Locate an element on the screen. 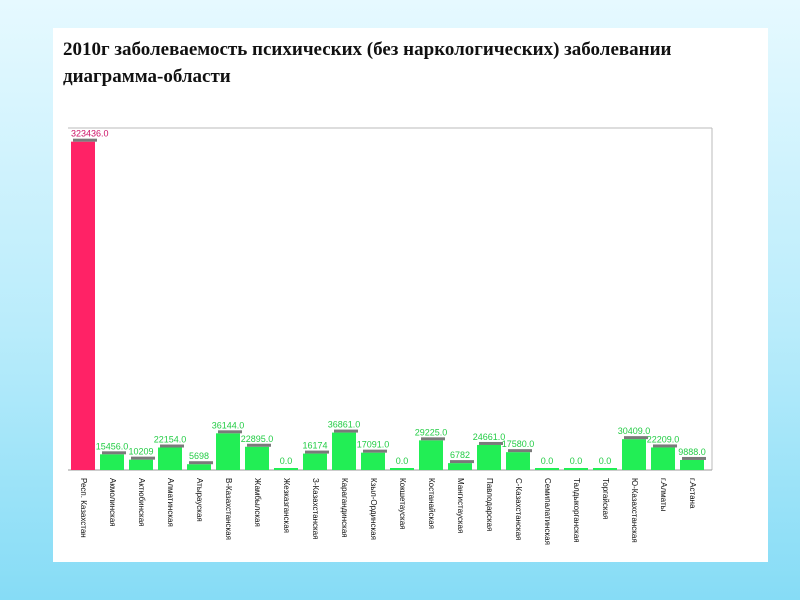  value-label-3: 22154.0 is located at coordinates (170, 440).